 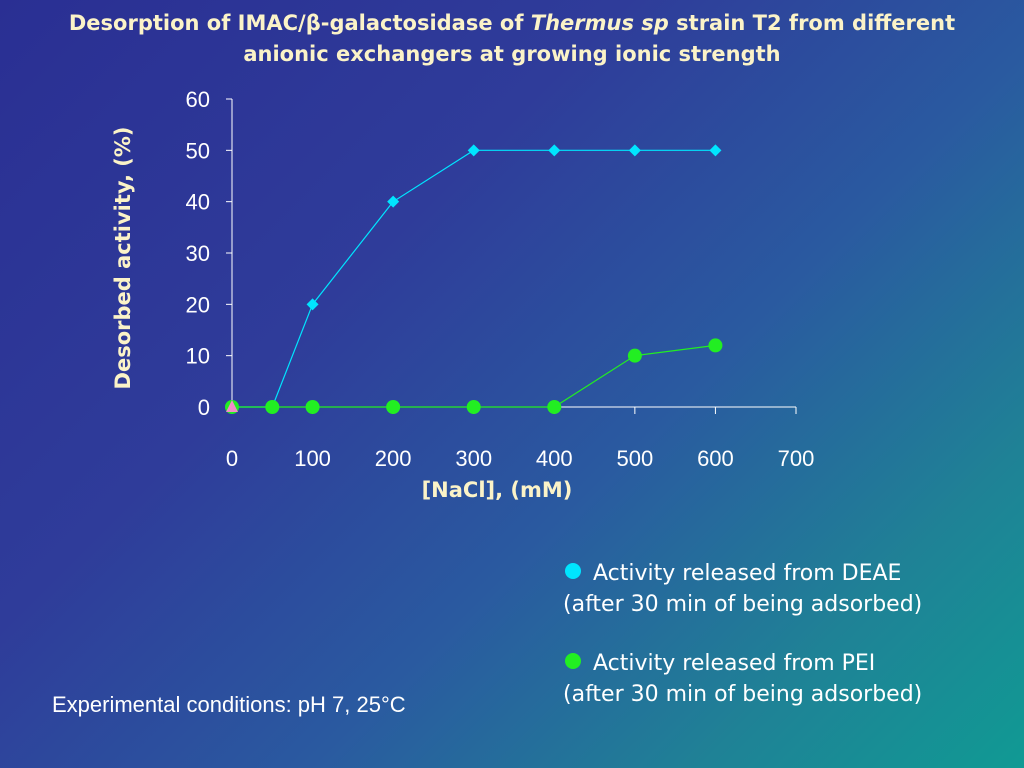 I want to click on x-tick-label: 600, so click(x=715, y=458).